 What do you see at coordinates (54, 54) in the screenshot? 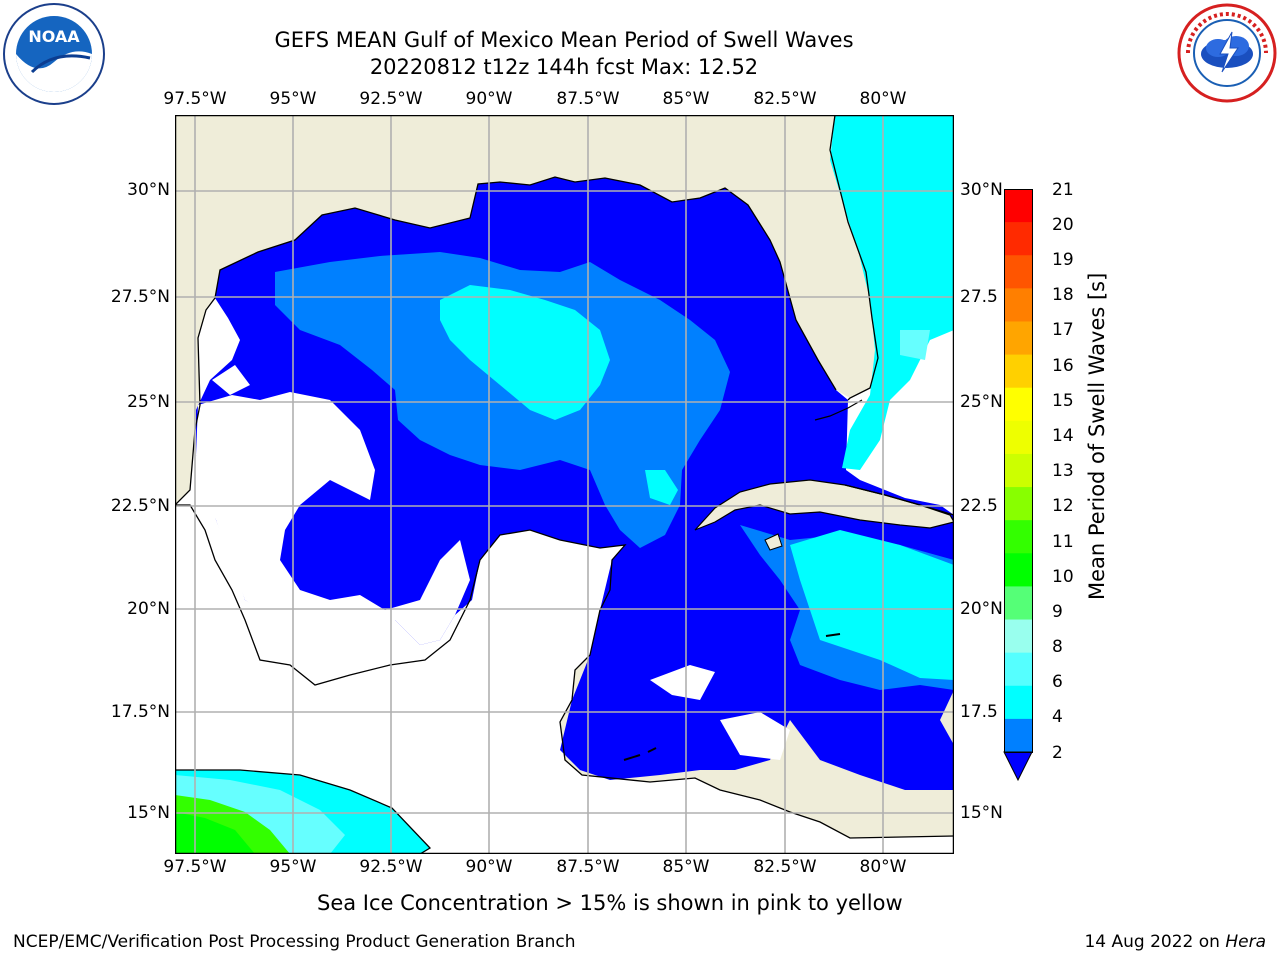
I see `noaa-logo: NOAA` at bounding box center [54, 54].